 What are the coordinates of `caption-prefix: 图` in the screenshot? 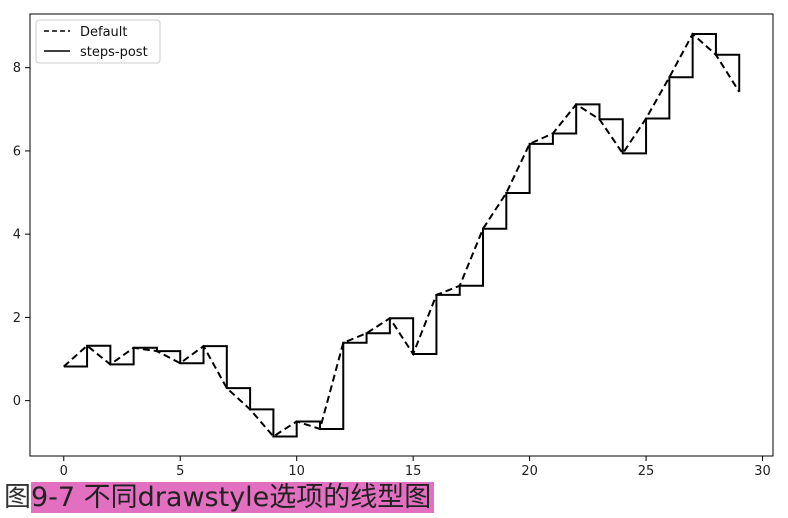 It's located at (17, 497).